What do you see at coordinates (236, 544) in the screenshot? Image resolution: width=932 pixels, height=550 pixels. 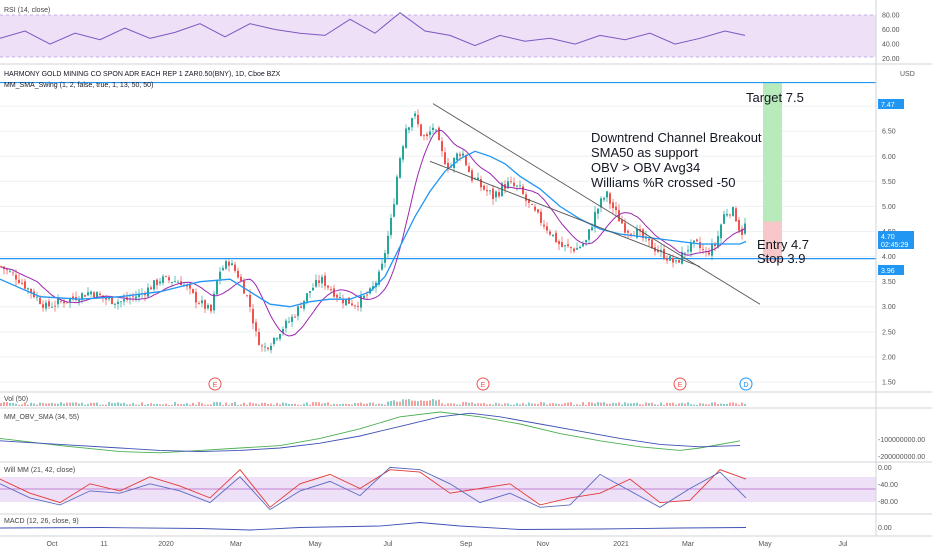 I see `time-tick-label: Mar` at bounding box center [236, 544].